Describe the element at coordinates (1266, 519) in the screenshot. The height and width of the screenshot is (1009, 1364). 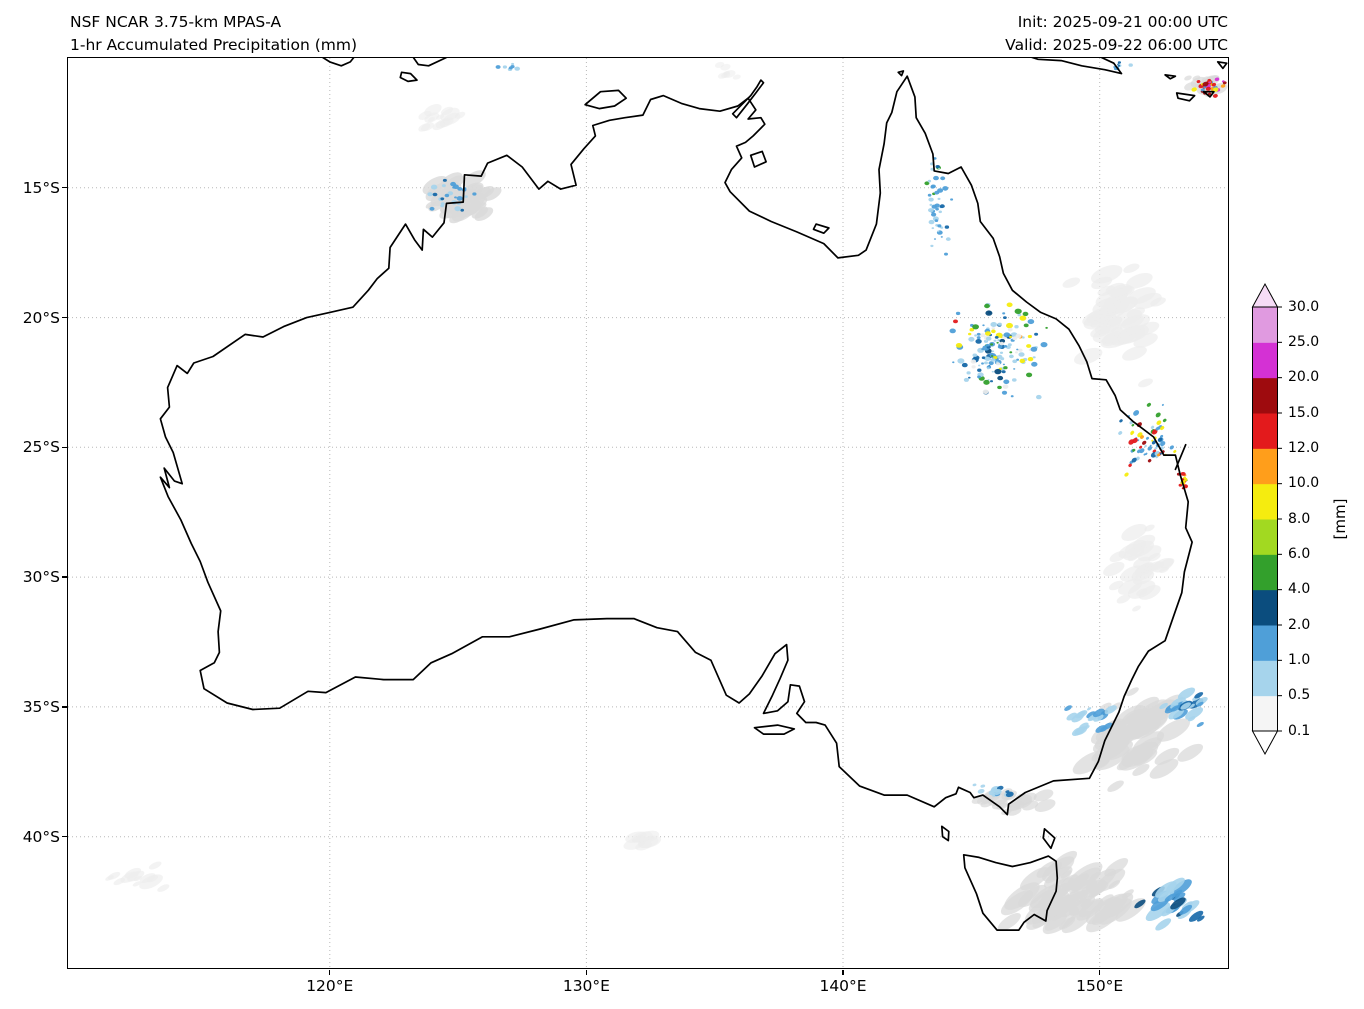
I see `colorbar` at that location.